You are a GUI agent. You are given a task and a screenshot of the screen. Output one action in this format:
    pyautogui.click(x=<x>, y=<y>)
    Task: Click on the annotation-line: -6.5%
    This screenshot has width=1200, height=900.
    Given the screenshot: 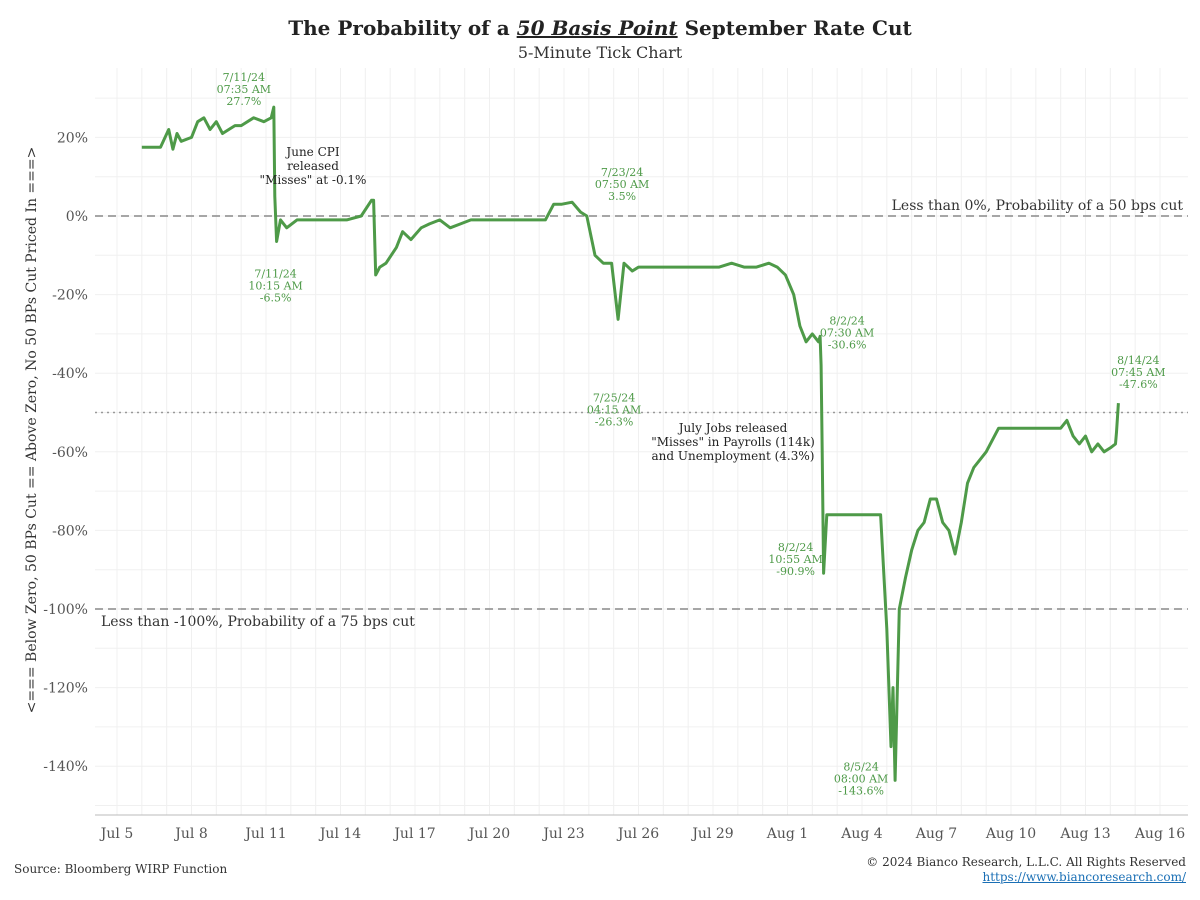 What is the action you would take?
    pyautogui.click(x=276, y=298)
    